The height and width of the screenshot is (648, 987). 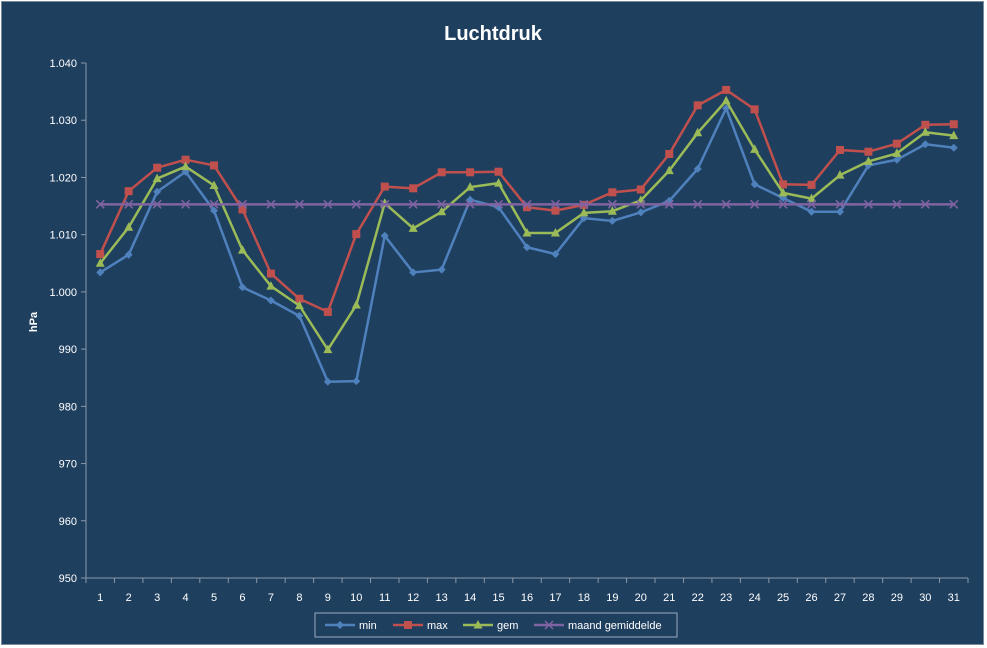 I want to click on x-tick-label: 14, so click(x=470, y=598).